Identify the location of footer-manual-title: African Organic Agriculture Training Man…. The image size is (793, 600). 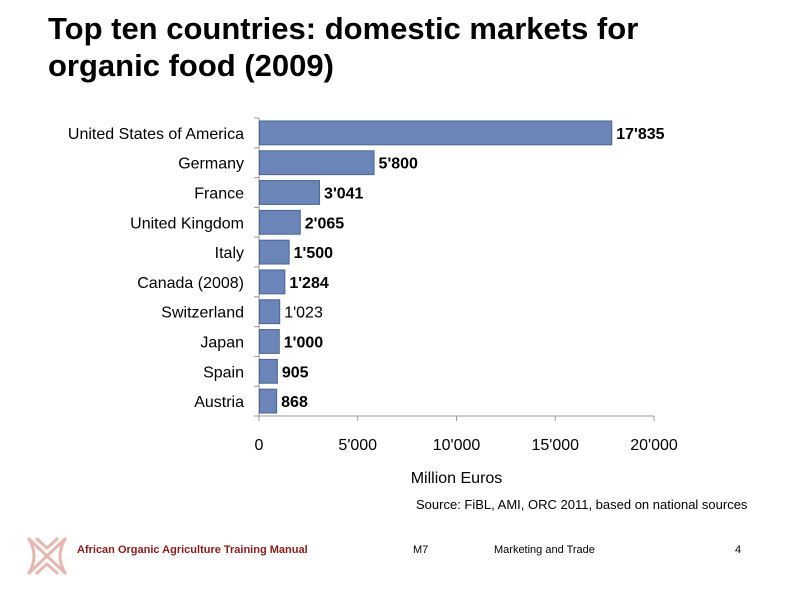
(192, 550).